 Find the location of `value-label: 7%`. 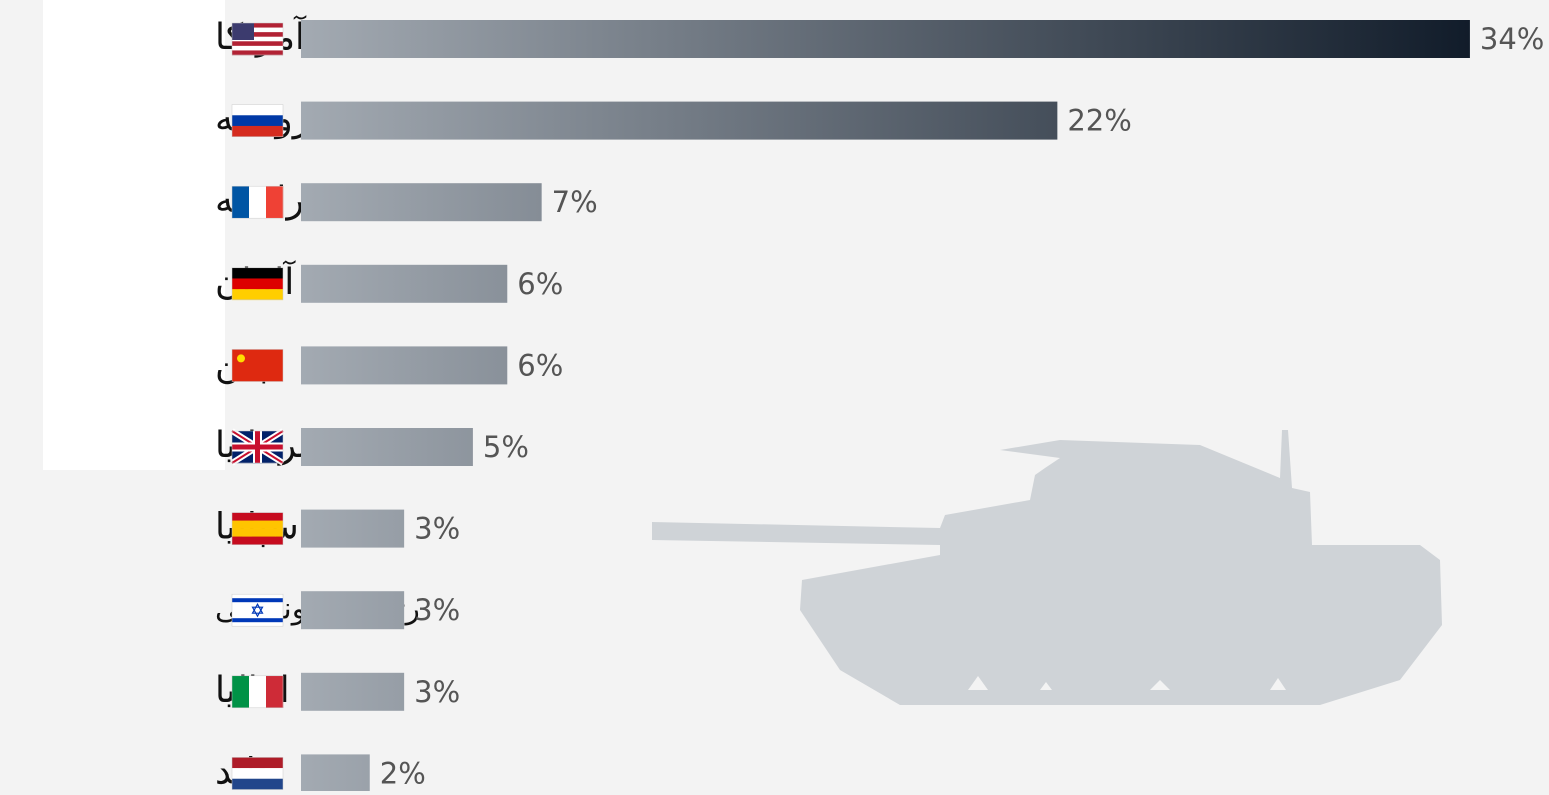

value-label: 7% is located at coordinates (575, 202).